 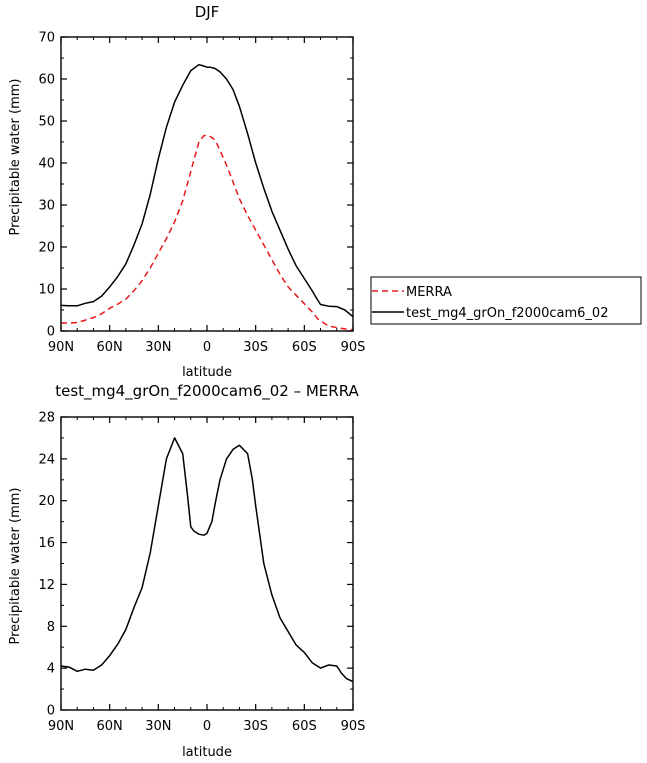 I want to click on bottom-x-tick-label: 60N, so click(x=110, y=726).